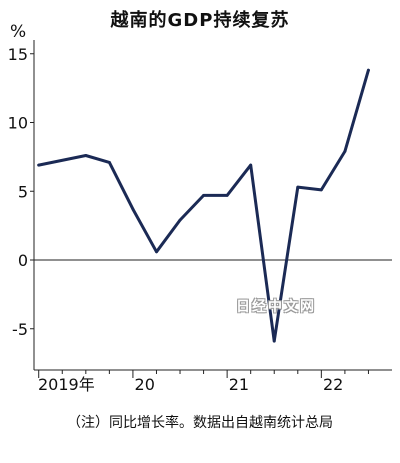  Describe the element at coordinates (23, 191) in the screenshot. I see `y-tick-label: 5` at that location.